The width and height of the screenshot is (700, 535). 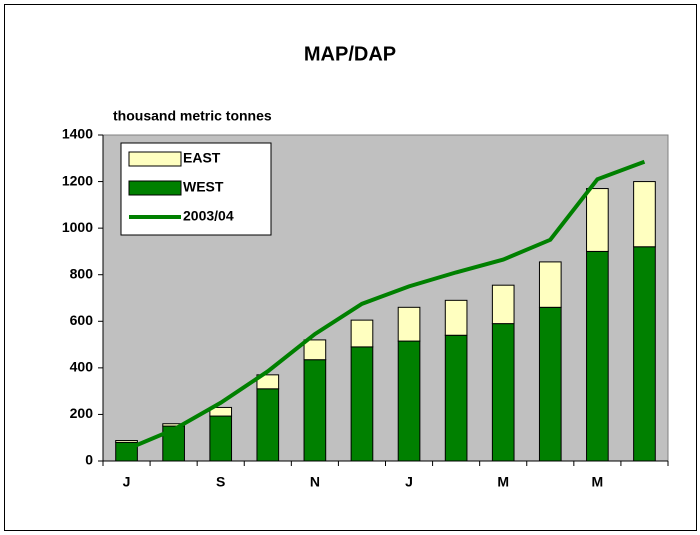 I want to click on x-tick-label: N, so click(x=315, y=482).